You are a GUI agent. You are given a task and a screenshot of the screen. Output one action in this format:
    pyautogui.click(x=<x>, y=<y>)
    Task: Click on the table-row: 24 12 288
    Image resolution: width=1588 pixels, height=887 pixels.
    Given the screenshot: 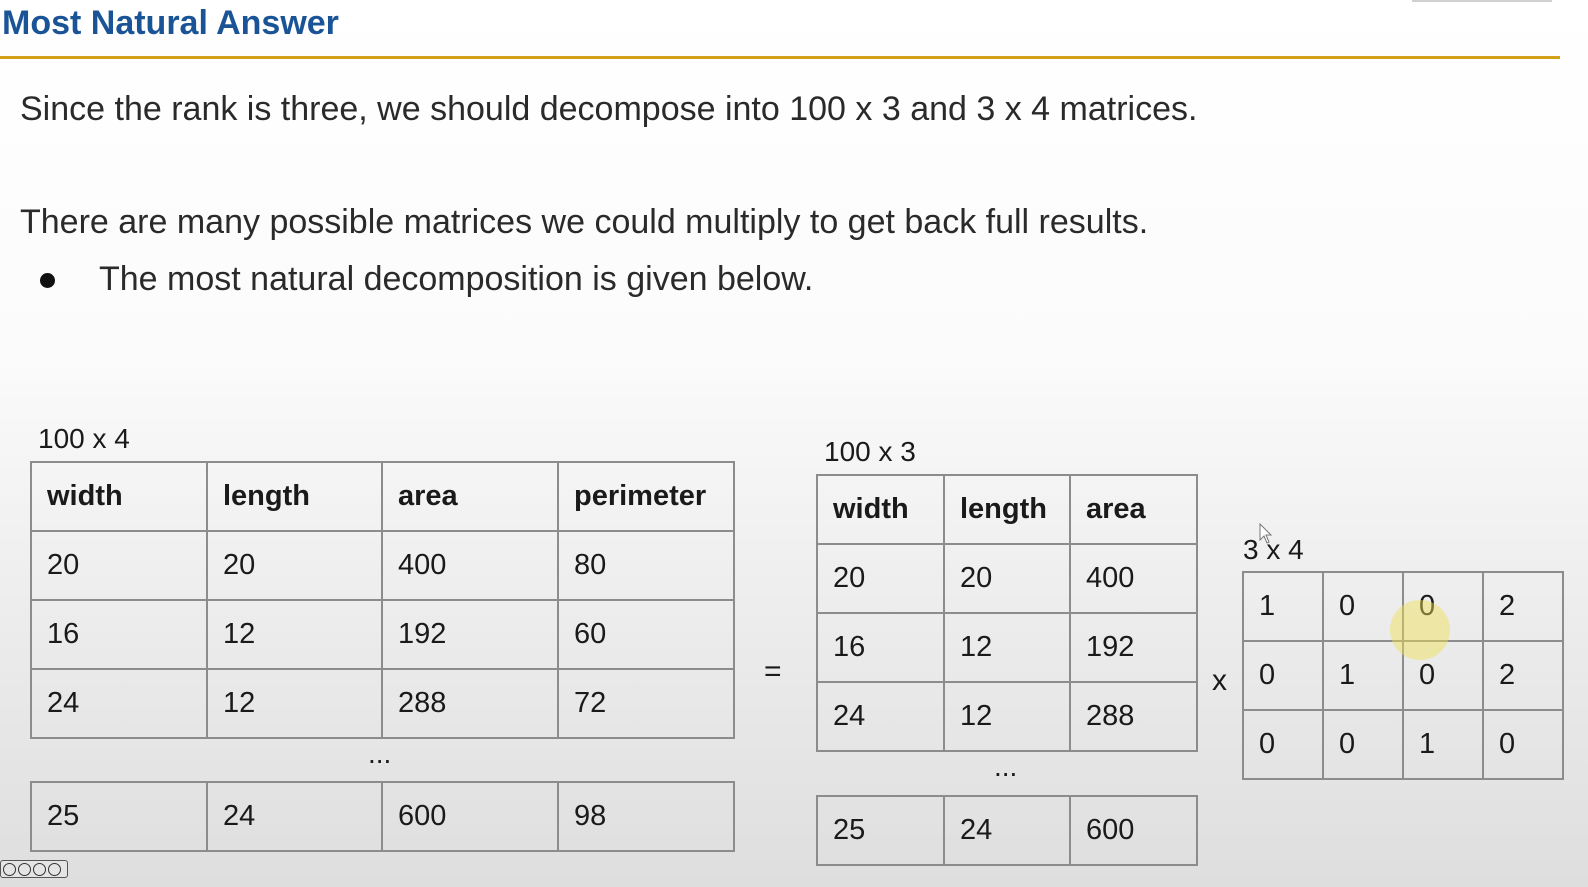 What is the action you would take?
    pyautogui.click(x=1007, y=716)
    